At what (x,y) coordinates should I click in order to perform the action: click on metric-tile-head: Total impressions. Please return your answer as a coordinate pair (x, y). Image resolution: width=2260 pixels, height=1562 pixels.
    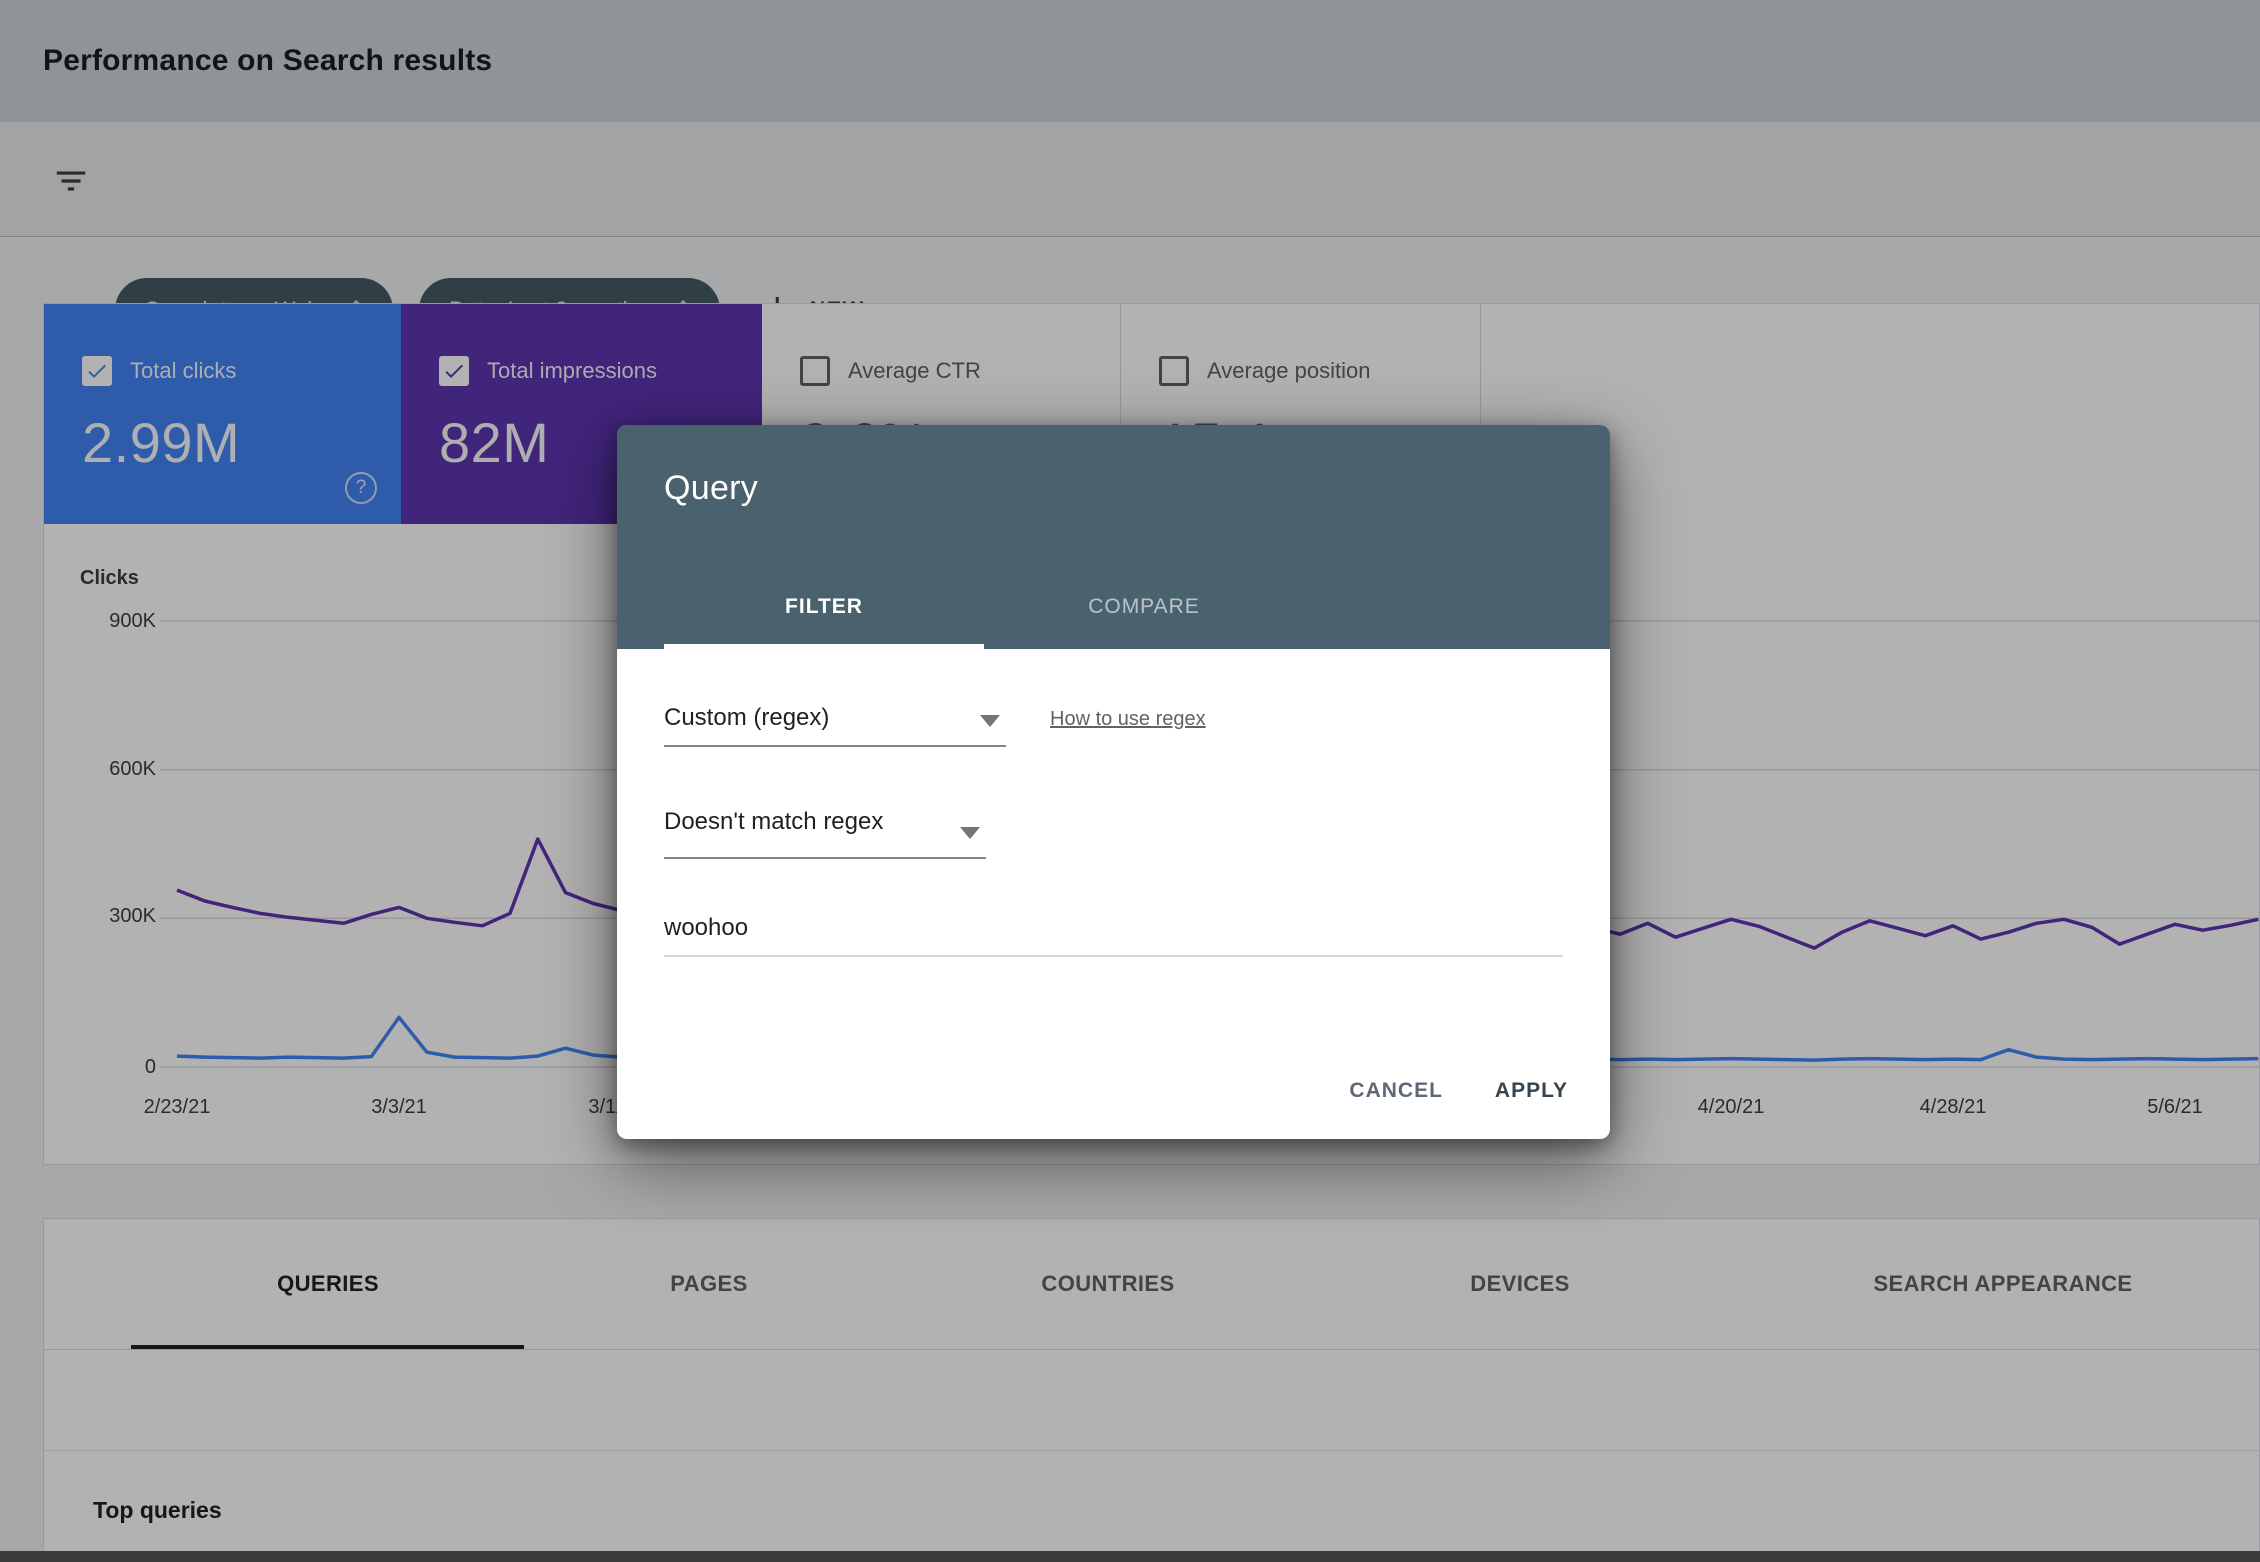
    Looking at the image, I should click on (548, 371).